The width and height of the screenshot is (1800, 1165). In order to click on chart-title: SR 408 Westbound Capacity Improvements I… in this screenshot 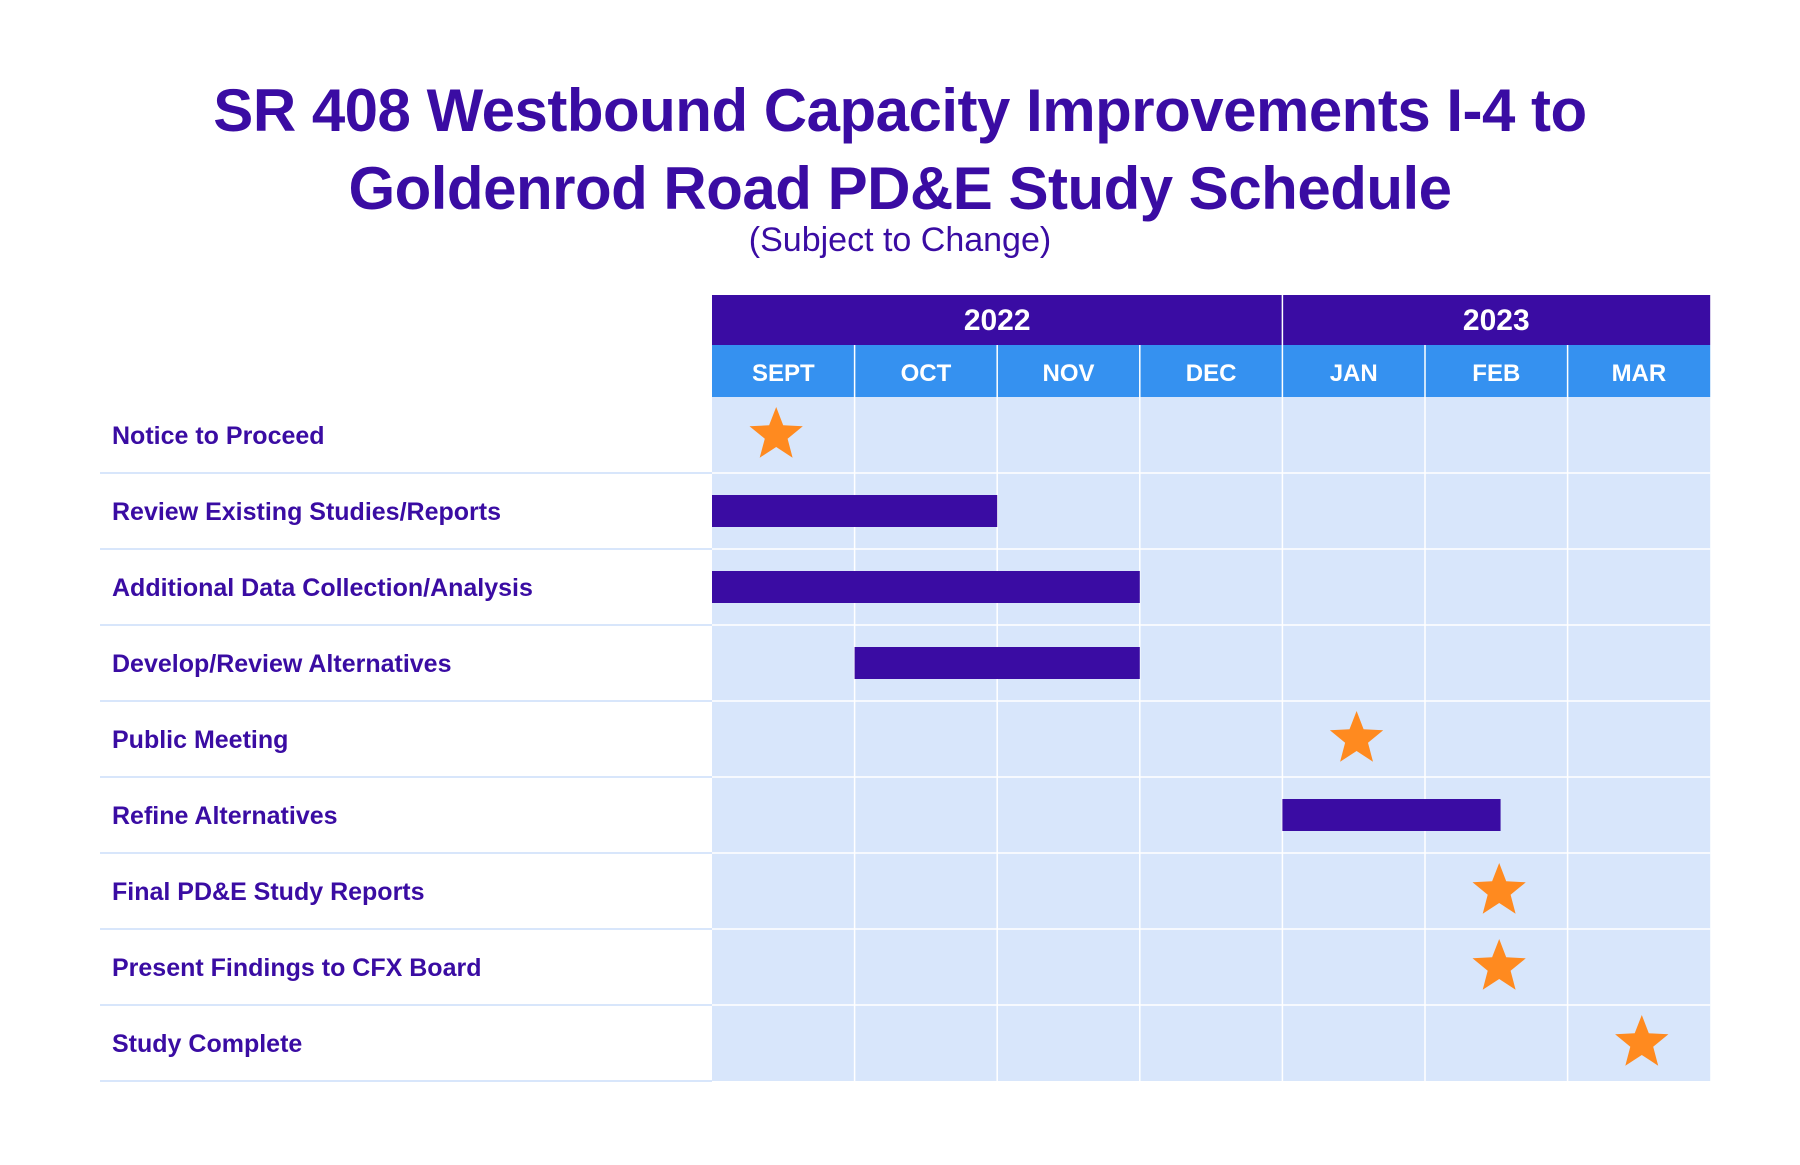, I will do `click(900, 150)`.